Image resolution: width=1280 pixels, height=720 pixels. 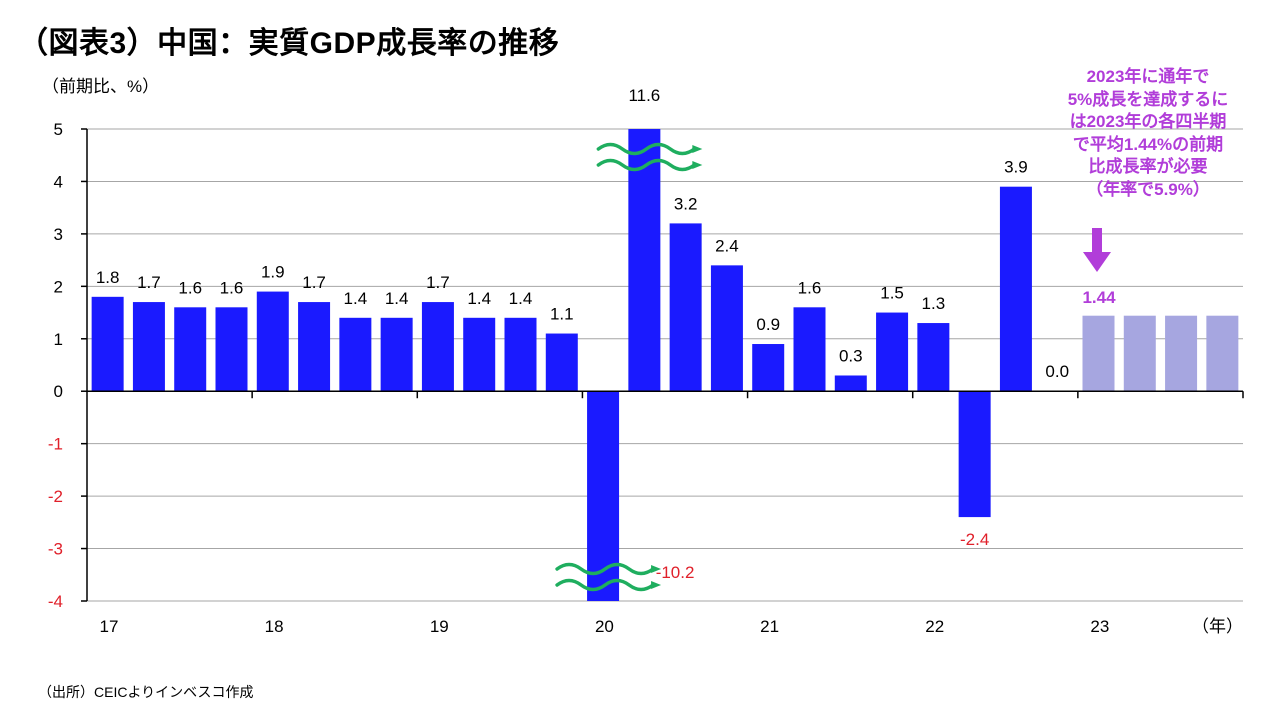 I want to click on y-axis-label: （前期比、%）, so click(x=100, y=86).